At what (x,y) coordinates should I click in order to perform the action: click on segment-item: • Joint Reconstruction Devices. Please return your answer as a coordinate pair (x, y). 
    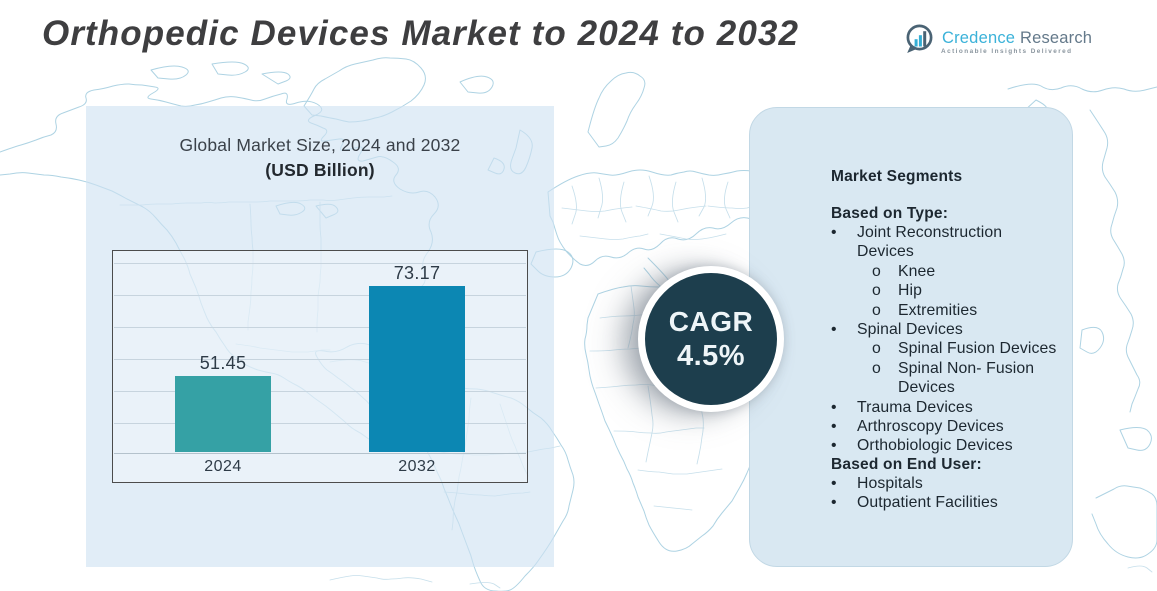
    Looking at the image, I should click on (917, 242).